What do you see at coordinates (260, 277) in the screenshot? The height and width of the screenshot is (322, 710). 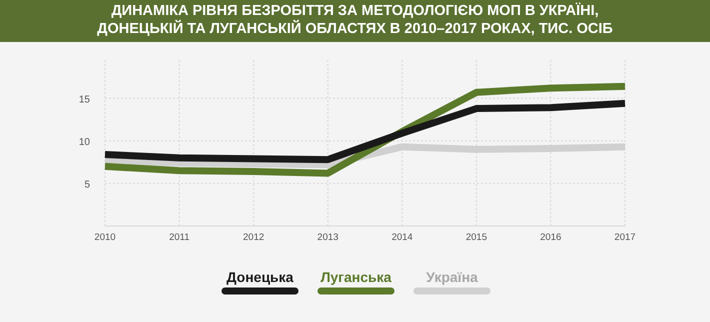 I see `text: Донецька` at bounding box center [260, 277].